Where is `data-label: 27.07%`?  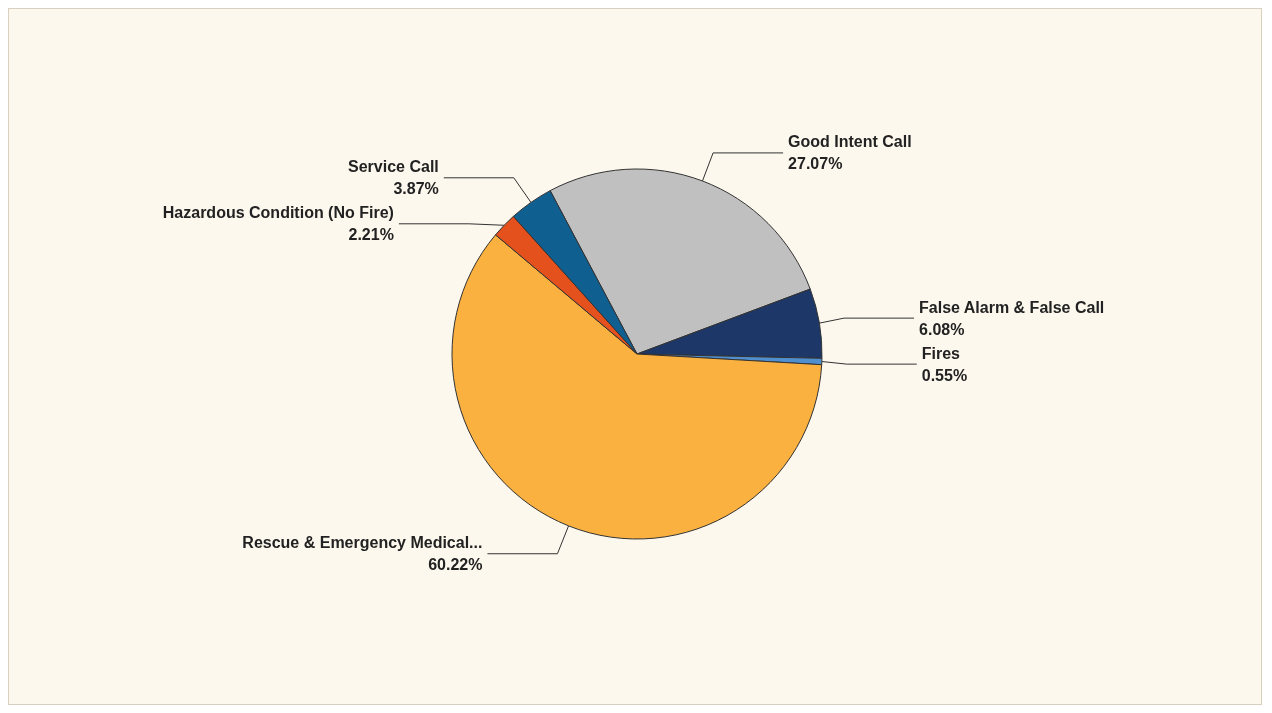
data-label: 27.07% is located at coordinates (815, 164).